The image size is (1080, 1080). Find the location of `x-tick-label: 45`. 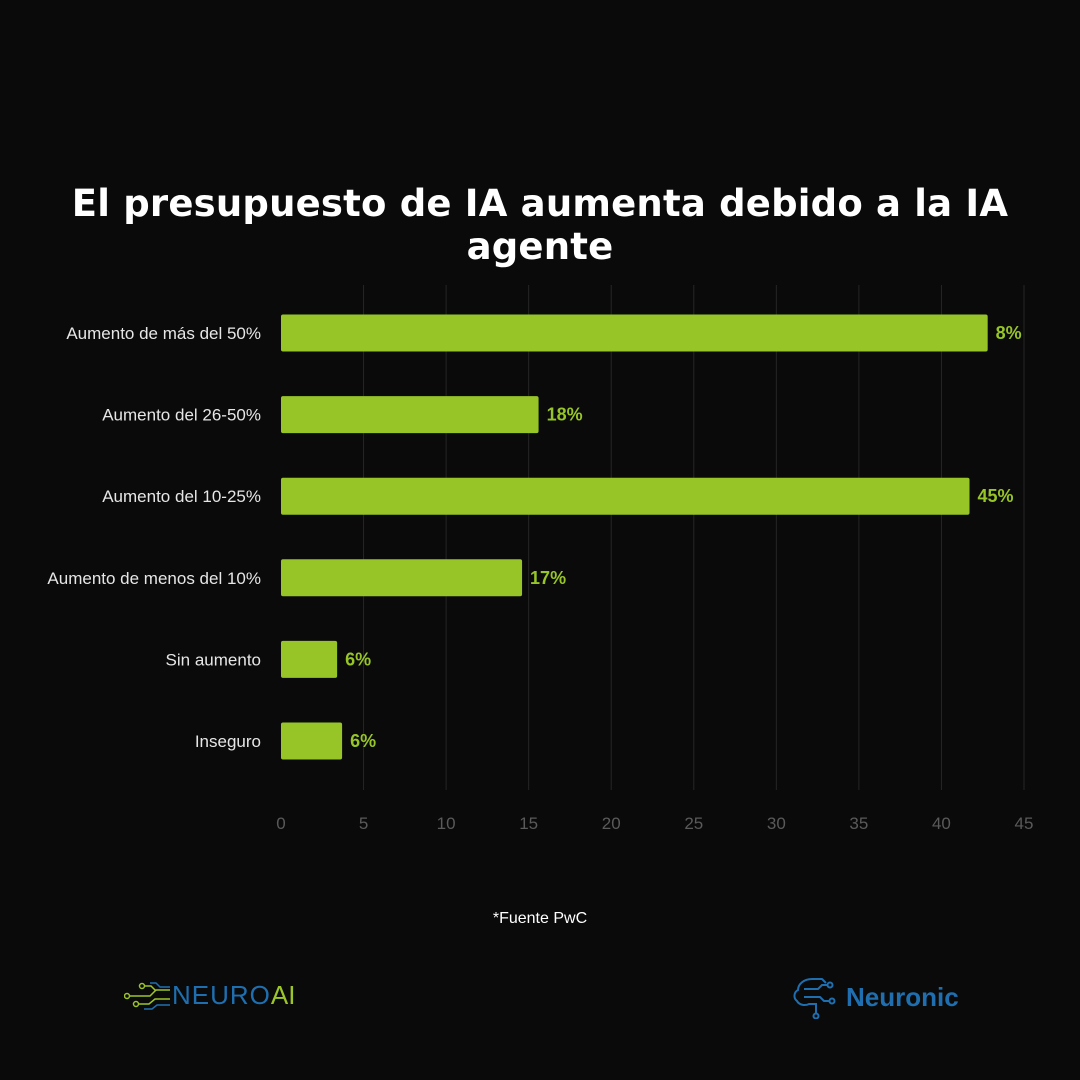

x-tick-label: 45 is located at coordinates (1024, 823).